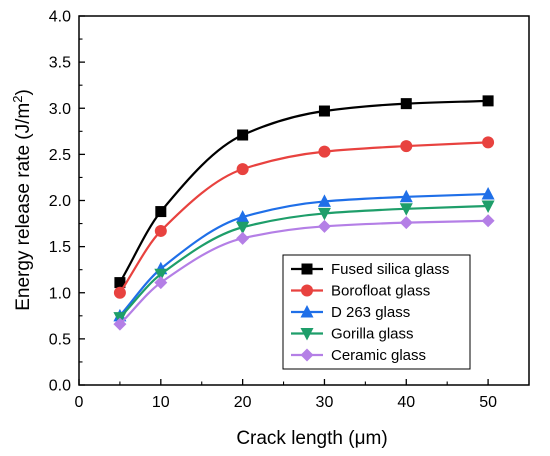 This screenshot has height=456, width=550. Describe the element at coordinates (79, 402) in the screenshot. I see `x-tick-label: 0` at that location.